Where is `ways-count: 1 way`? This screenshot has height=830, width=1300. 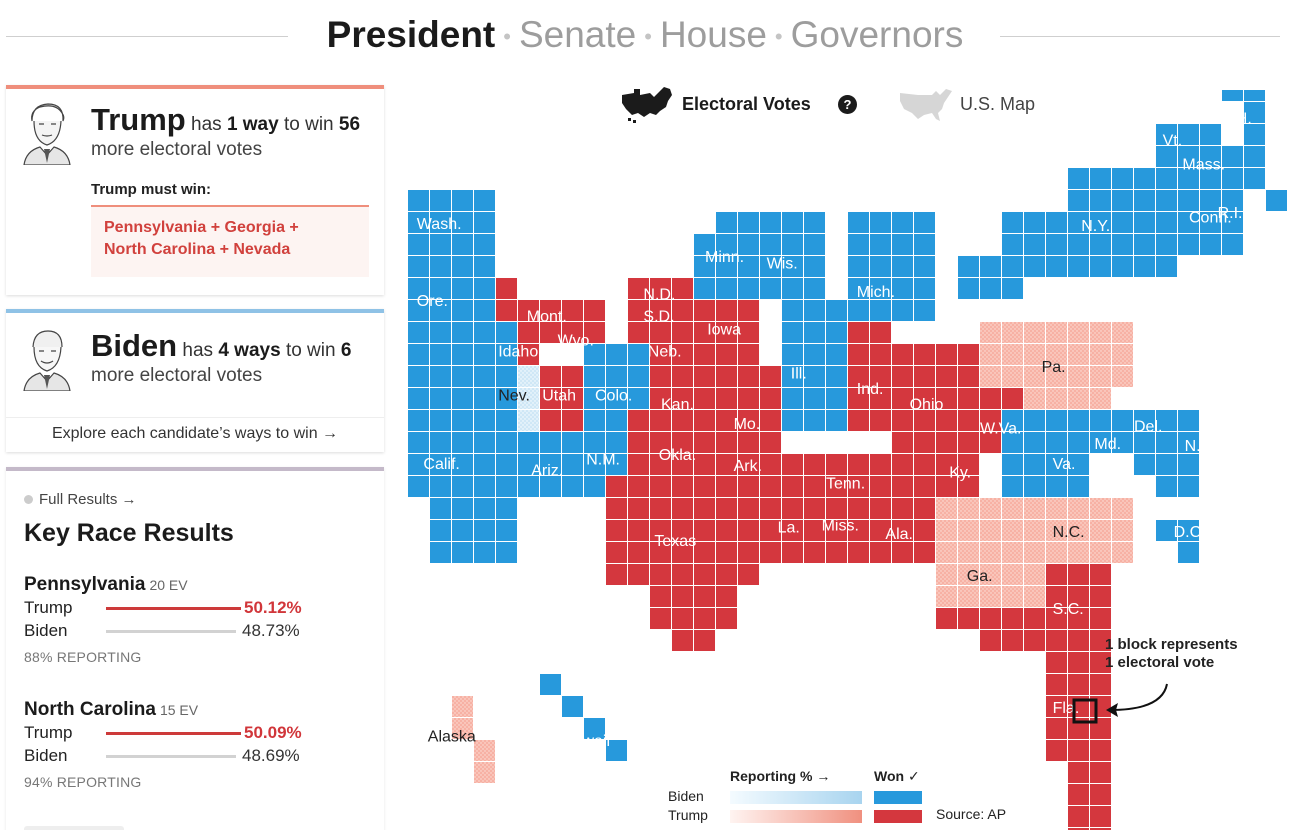
ways-count: 1 way is located at coordinates (252, 124).